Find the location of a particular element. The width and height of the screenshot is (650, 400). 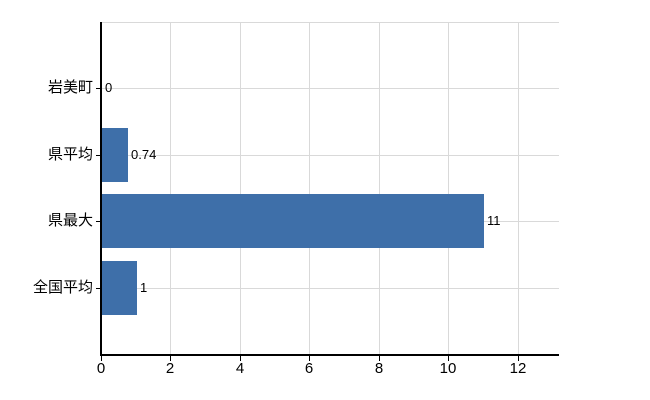

x-tick-label: 10 is located at coordinates (448, 368).